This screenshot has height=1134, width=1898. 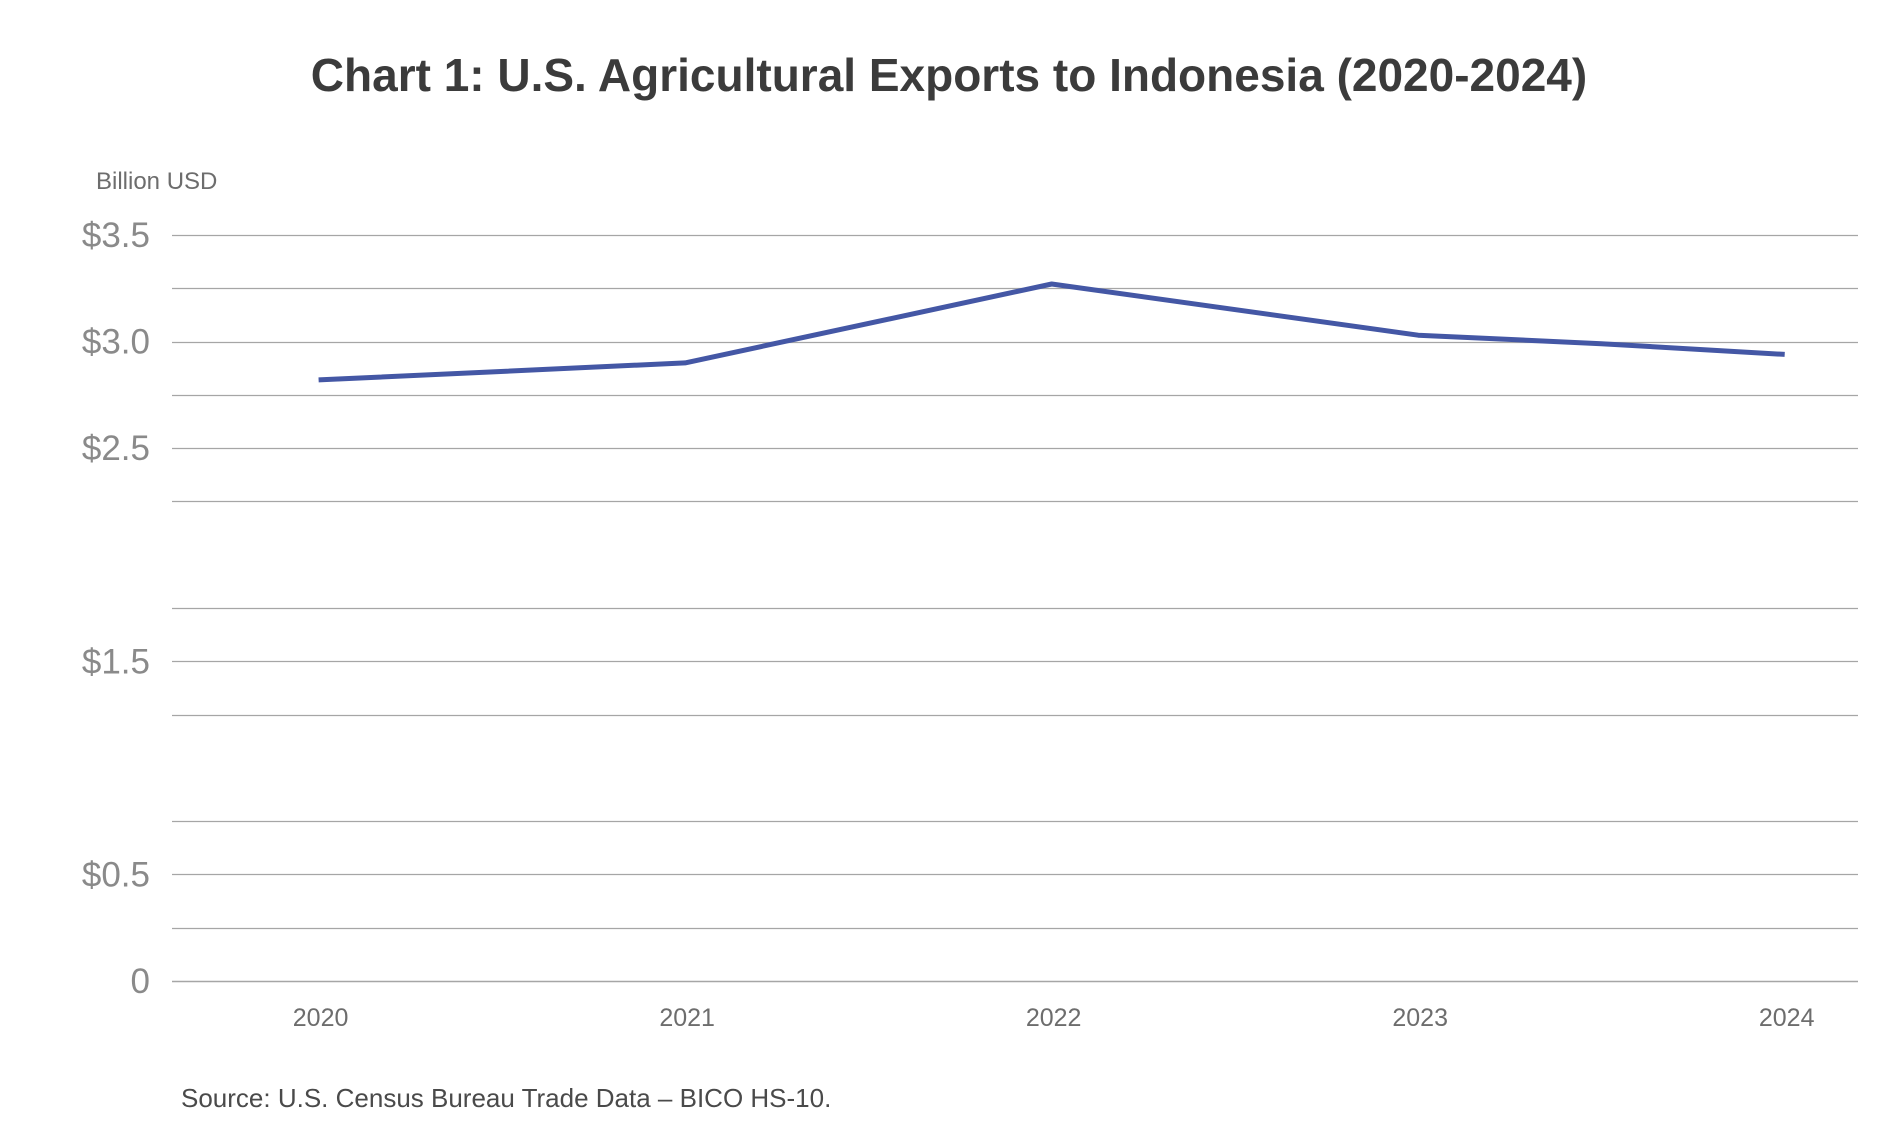 I want to click on x-tick-label: 2022, so click(x=1054, y=1018).